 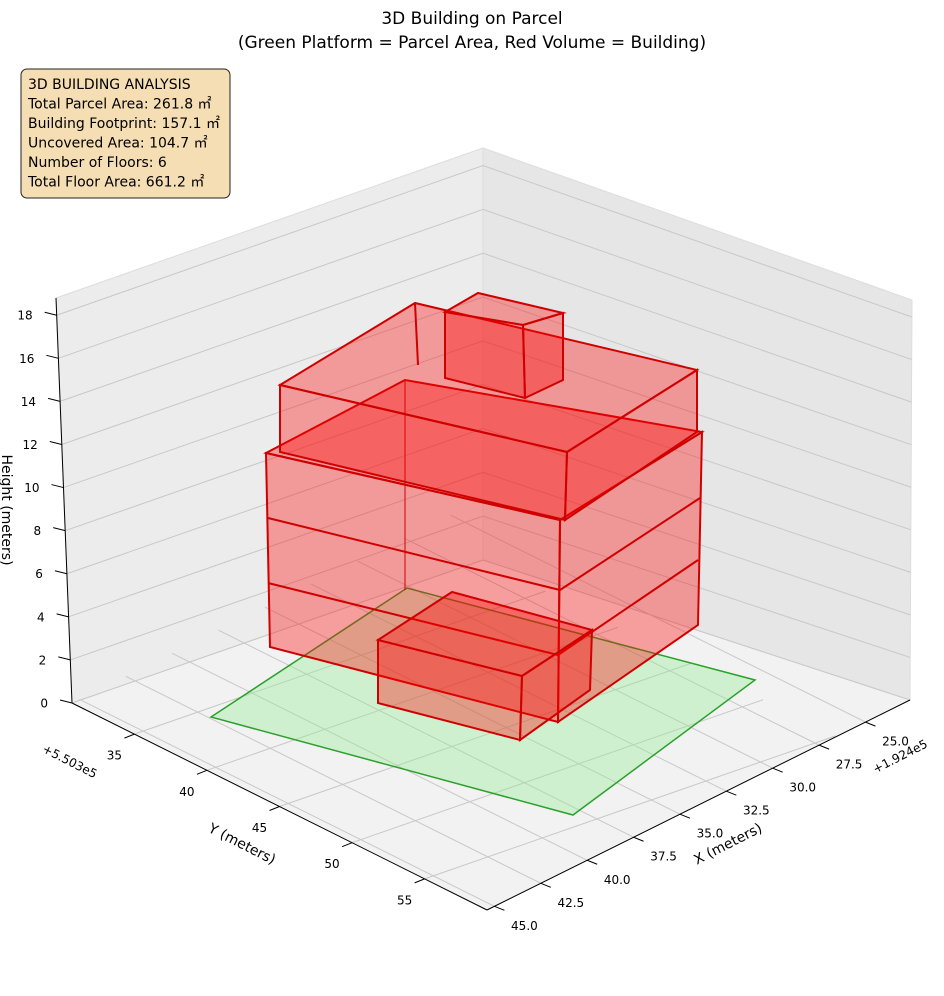 I want to click on x-tick-label: 37.5, so click(x=663, y=857).